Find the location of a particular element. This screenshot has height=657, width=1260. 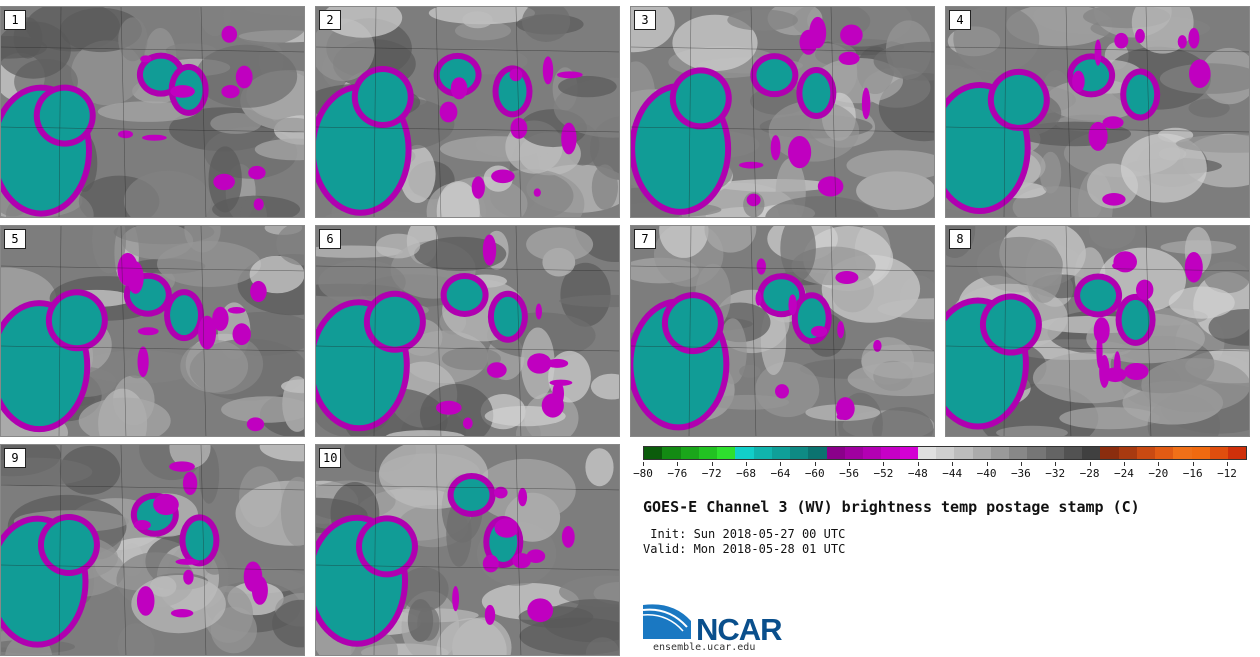

panel-number: 1 is located at coordinates (15, 20).